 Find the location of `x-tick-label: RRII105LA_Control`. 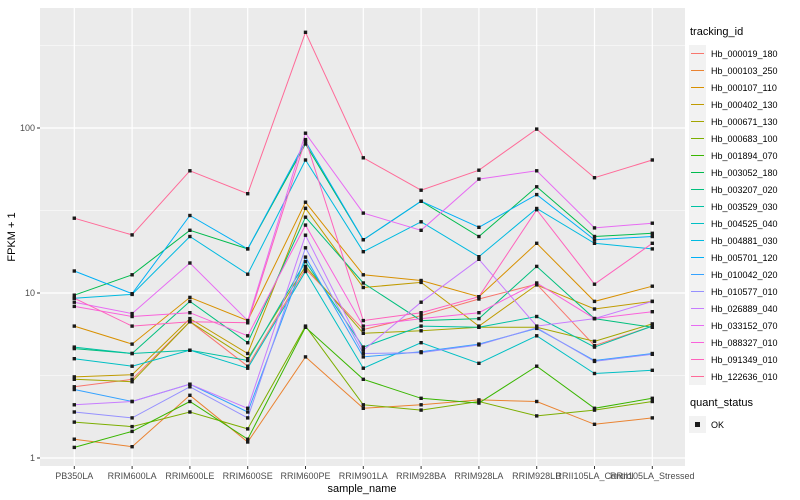

x-tick-label: RRII105LA_Control is located at coordinates (594, 476).